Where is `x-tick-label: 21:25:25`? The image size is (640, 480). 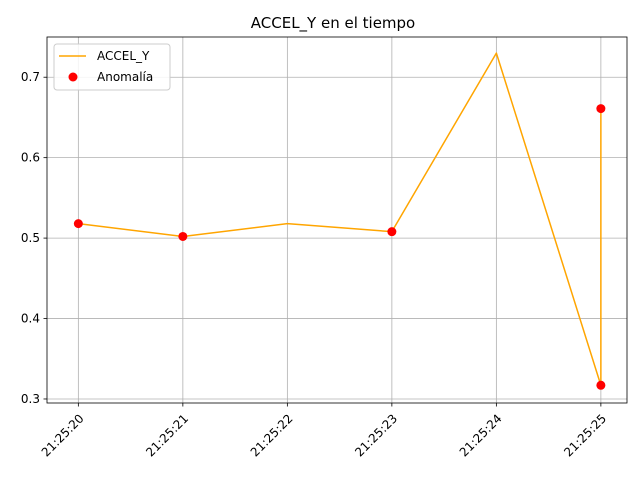
x-tick-label: 21:25:25 is located at coordinates (585, 435).